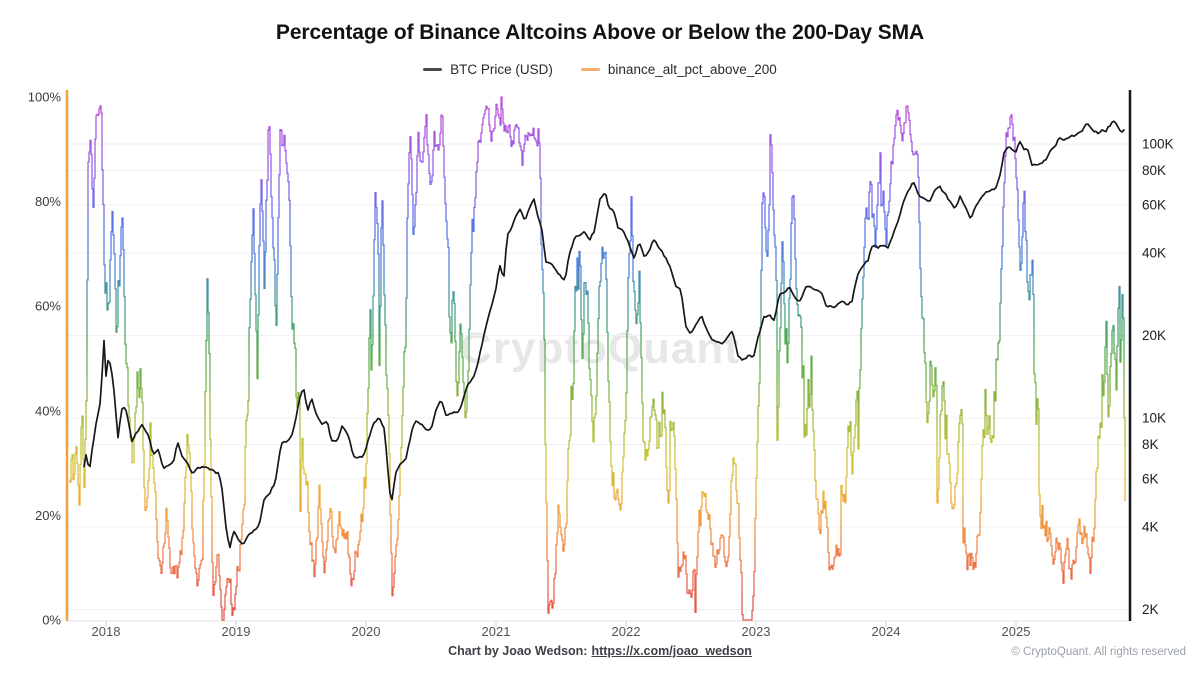 This screenshot has height=675, width=1200. I want to click on footer-credit-label: Chart by Joao Wedson:, so click(518, 651).